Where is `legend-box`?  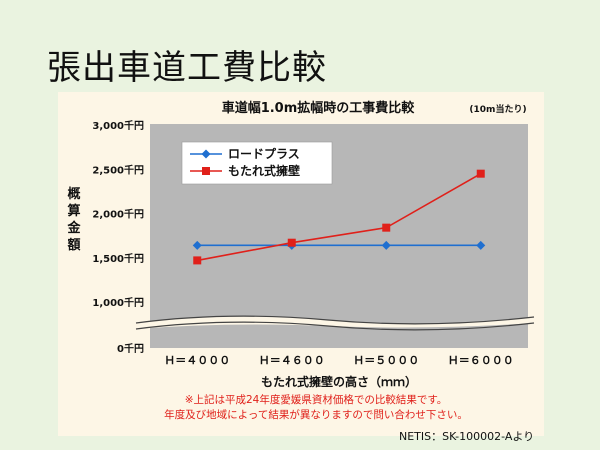
legend-box is located at coordinates (257, 163).